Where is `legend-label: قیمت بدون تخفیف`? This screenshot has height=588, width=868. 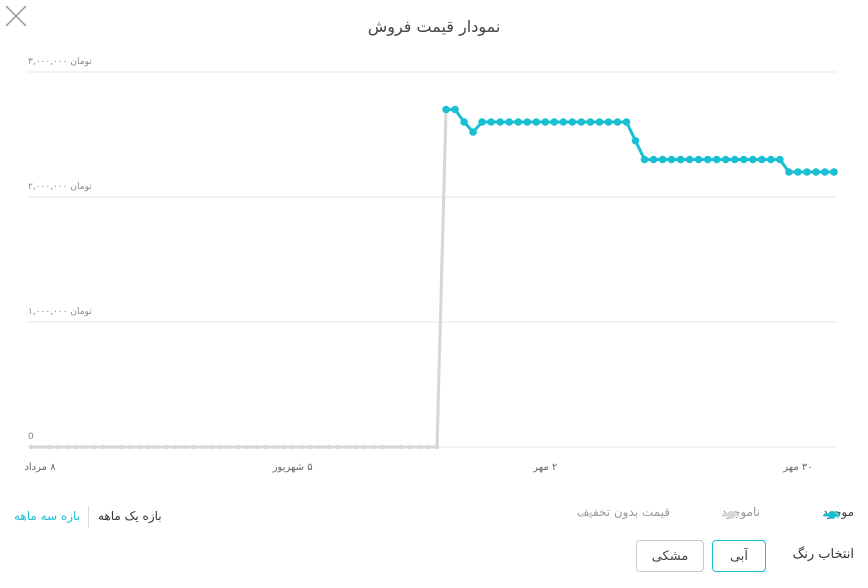
legend-label: قیمت بدون تخفیف is located at coordinates (623, 512).